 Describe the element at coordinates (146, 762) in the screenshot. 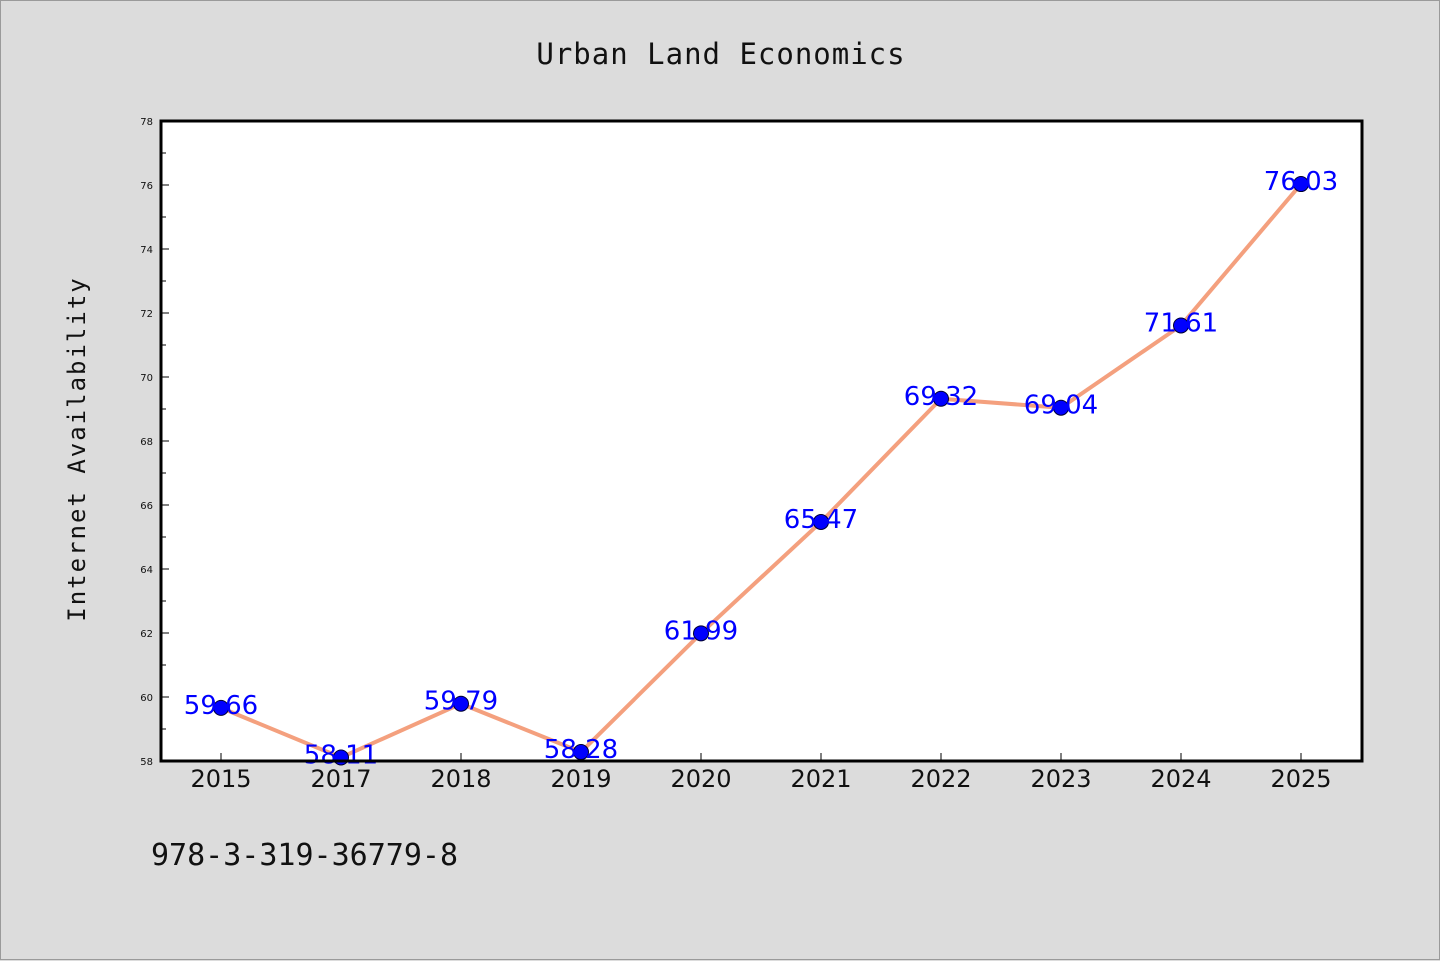

I see `y-tick-label: 58` at that location.